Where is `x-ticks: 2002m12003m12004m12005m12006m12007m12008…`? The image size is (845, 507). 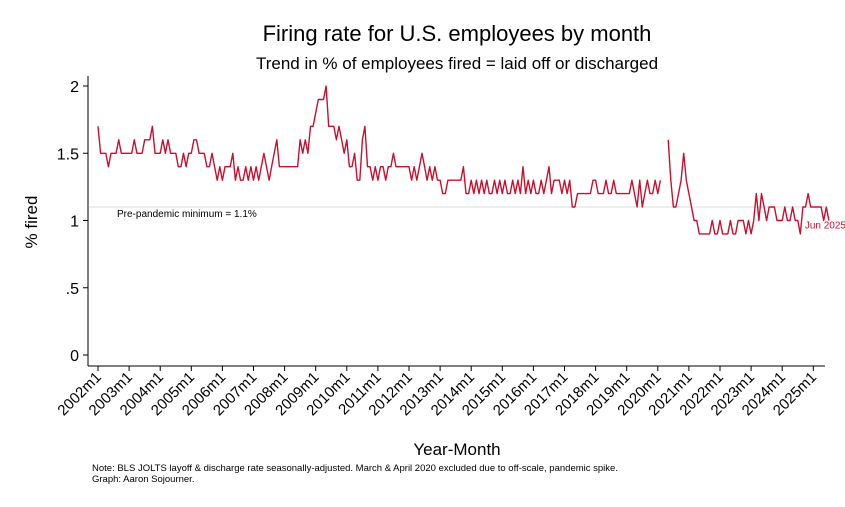
x-ticks: 2002m12003m12004m12005m12006m12007m12008… is located at coordinates (437, 392).